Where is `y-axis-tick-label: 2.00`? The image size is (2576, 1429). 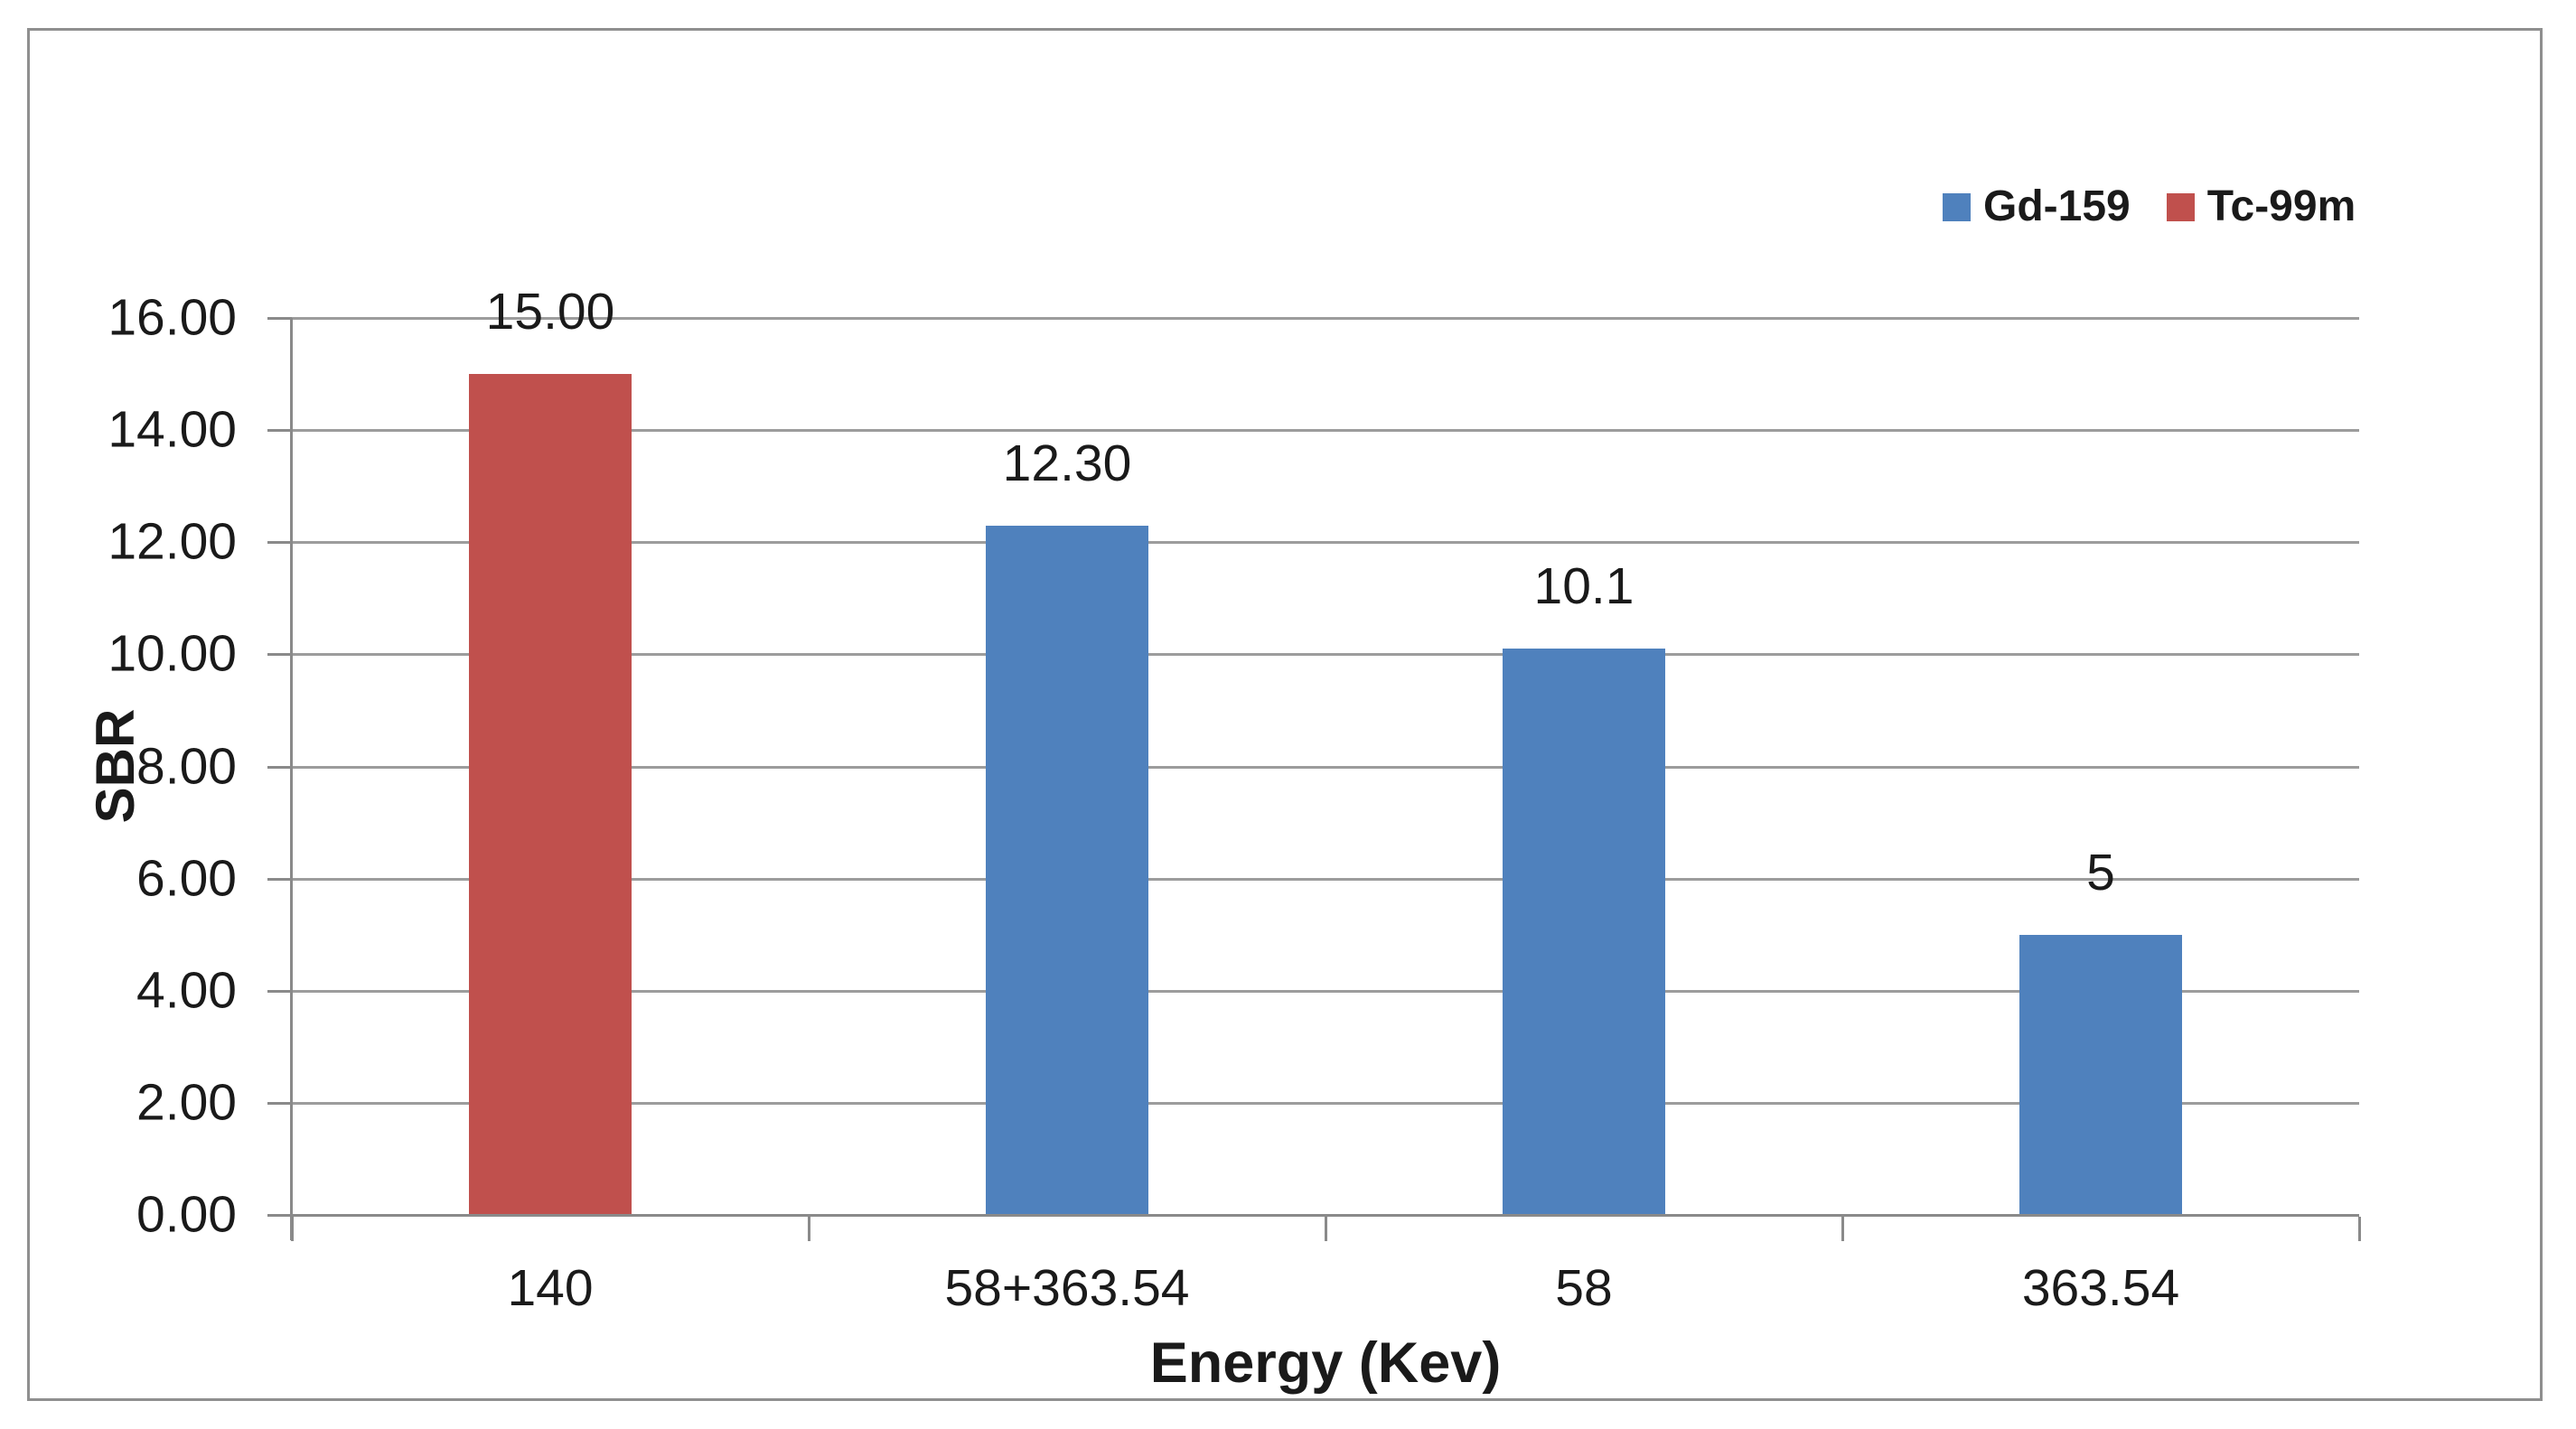 y-axis-tick-label: 2.00 is located at coordinates (186, 1102).